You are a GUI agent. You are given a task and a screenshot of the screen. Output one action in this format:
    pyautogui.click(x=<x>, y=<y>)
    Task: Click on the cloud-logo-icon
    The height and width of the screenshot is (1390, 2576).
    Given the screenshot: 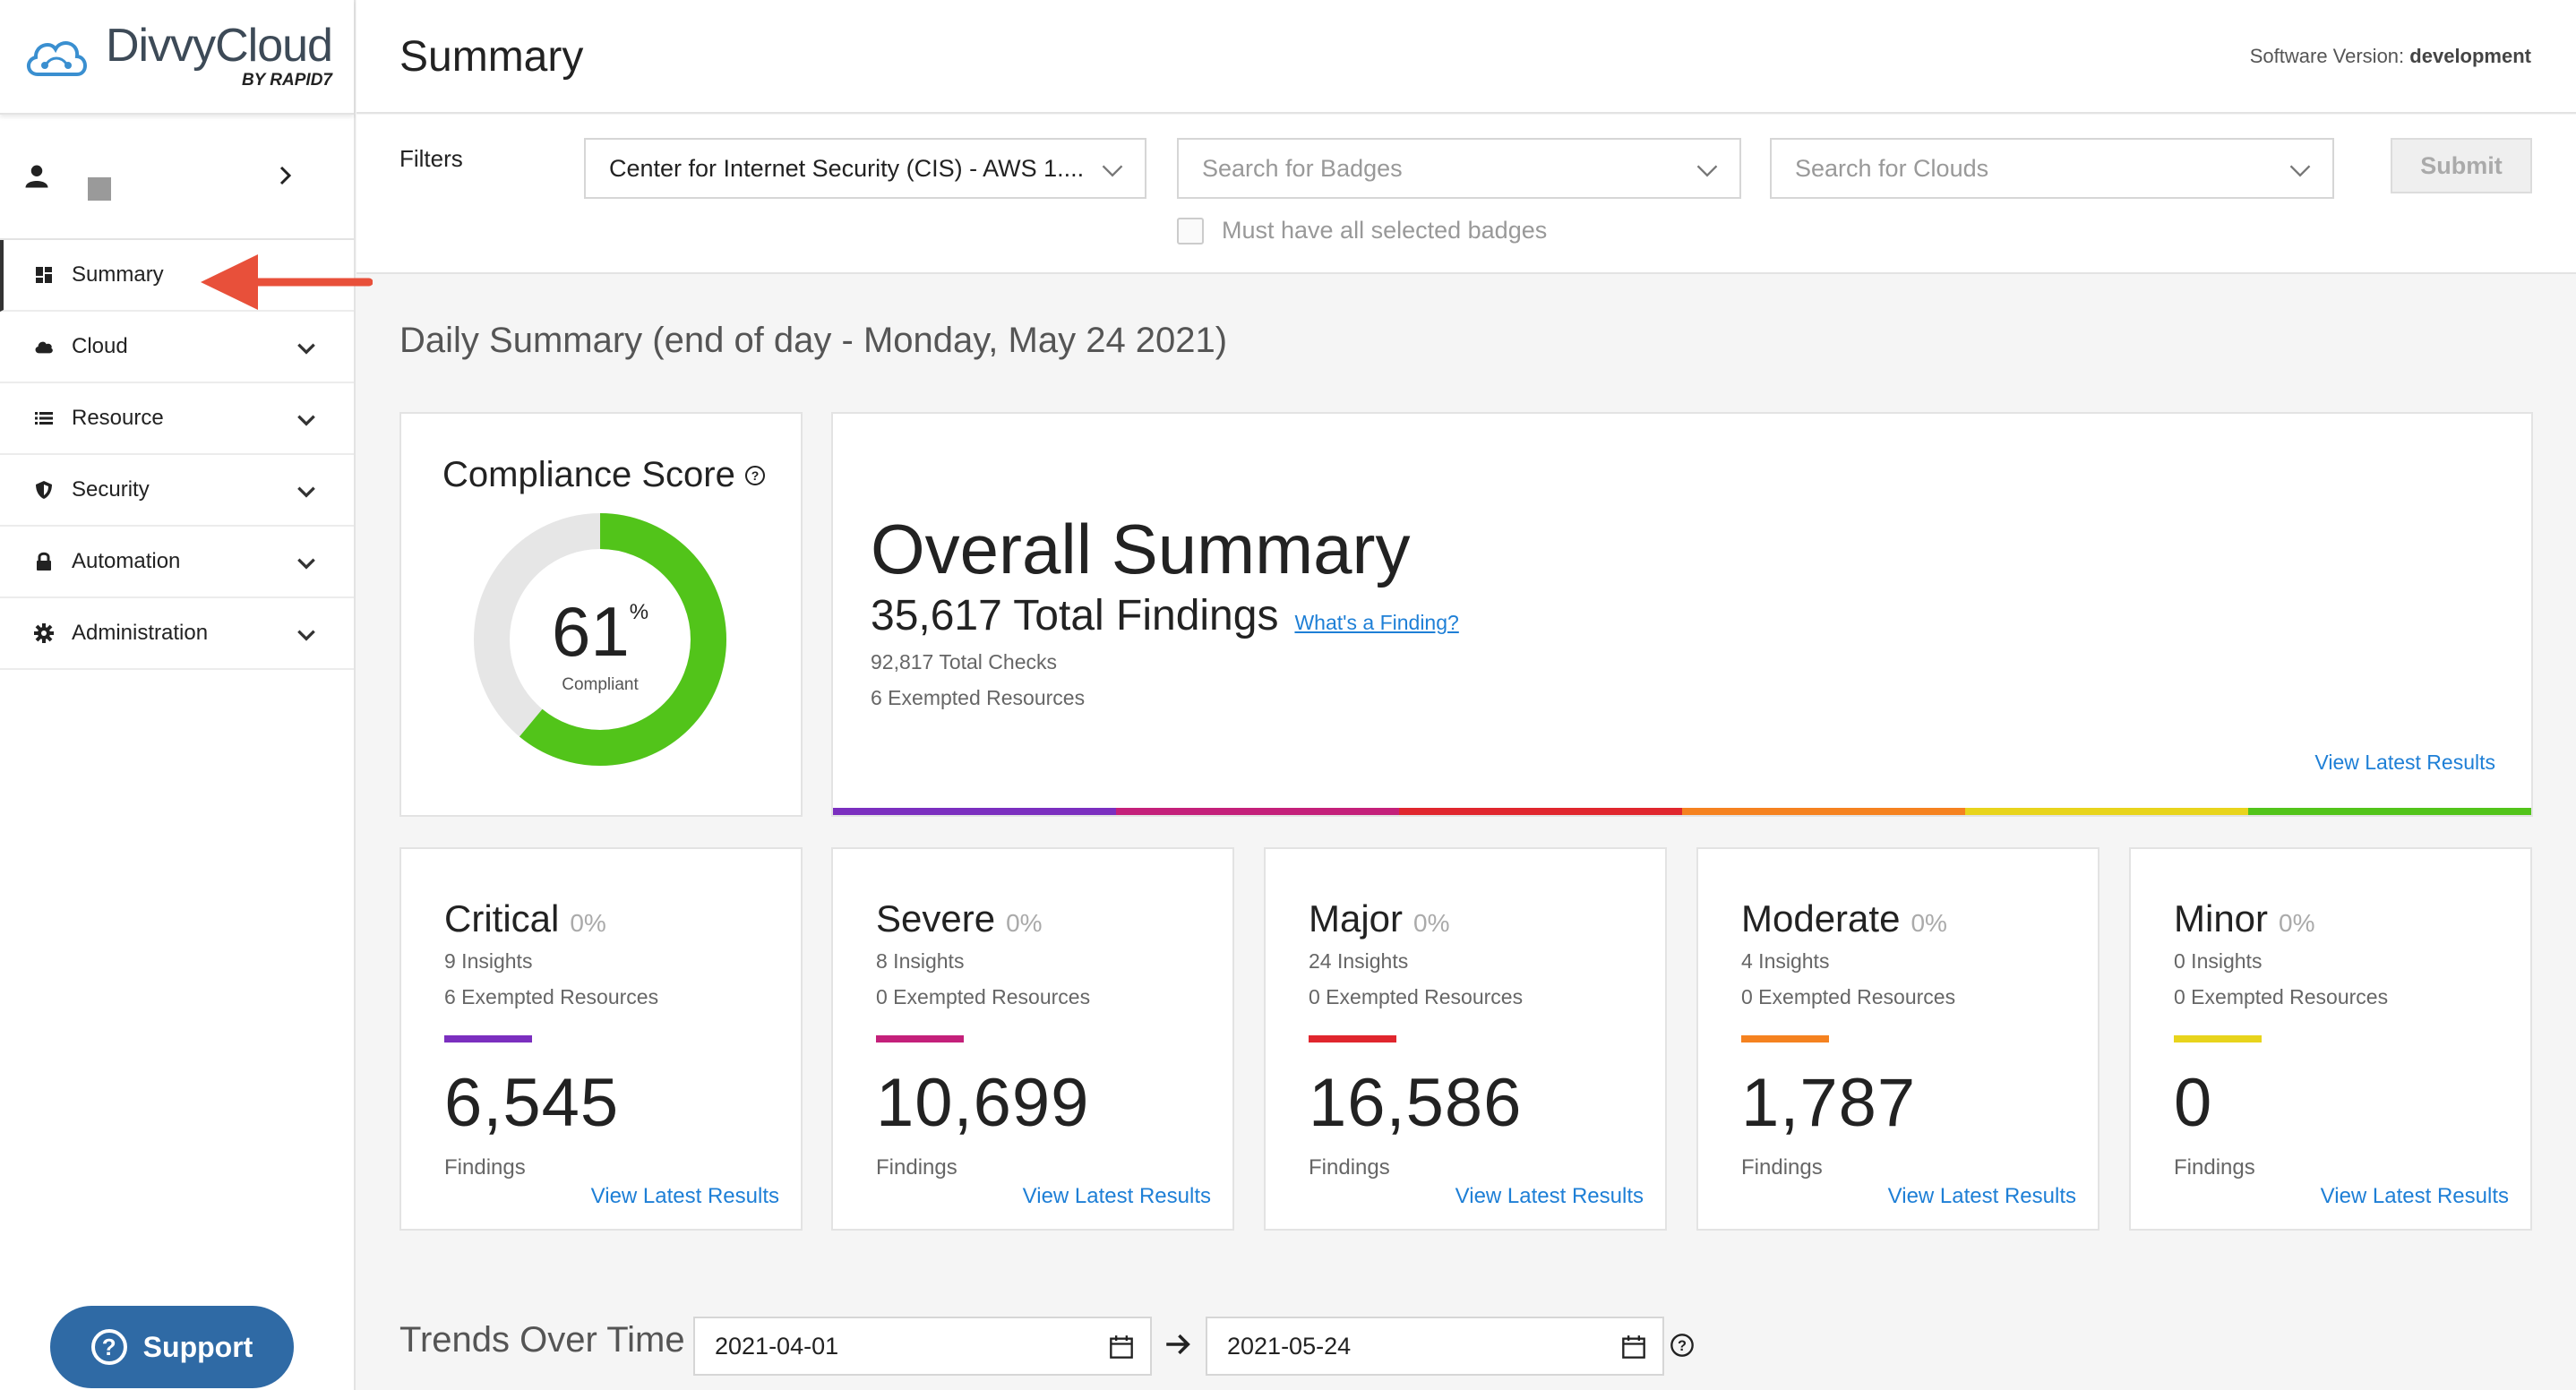 What is the action you would take?
    pyautogui.click(x=57, y=58)
    